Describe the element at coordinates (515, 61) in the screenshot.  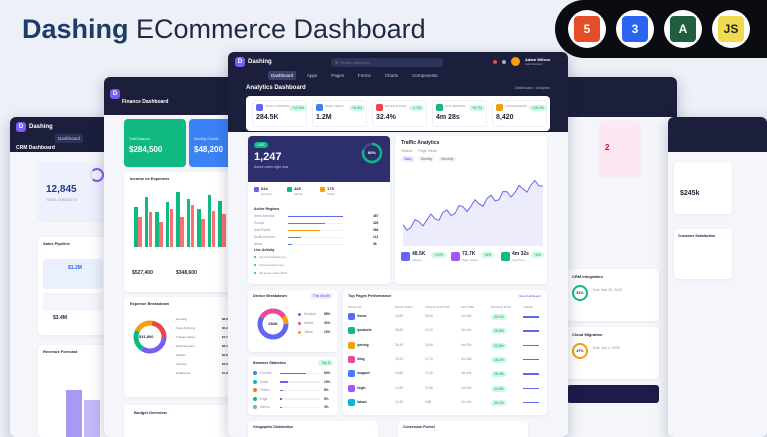
I see `avatar` at that location.